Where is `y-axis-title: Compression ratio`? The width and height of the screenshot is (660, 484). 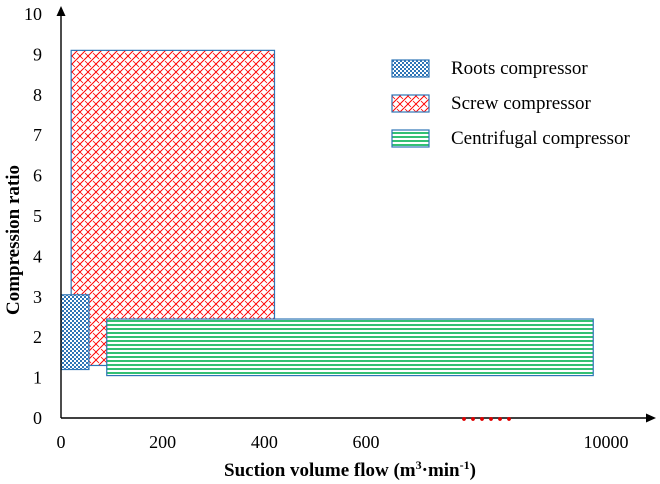
y-axis-title: Compression ratio is located at coordinates (13, 240).